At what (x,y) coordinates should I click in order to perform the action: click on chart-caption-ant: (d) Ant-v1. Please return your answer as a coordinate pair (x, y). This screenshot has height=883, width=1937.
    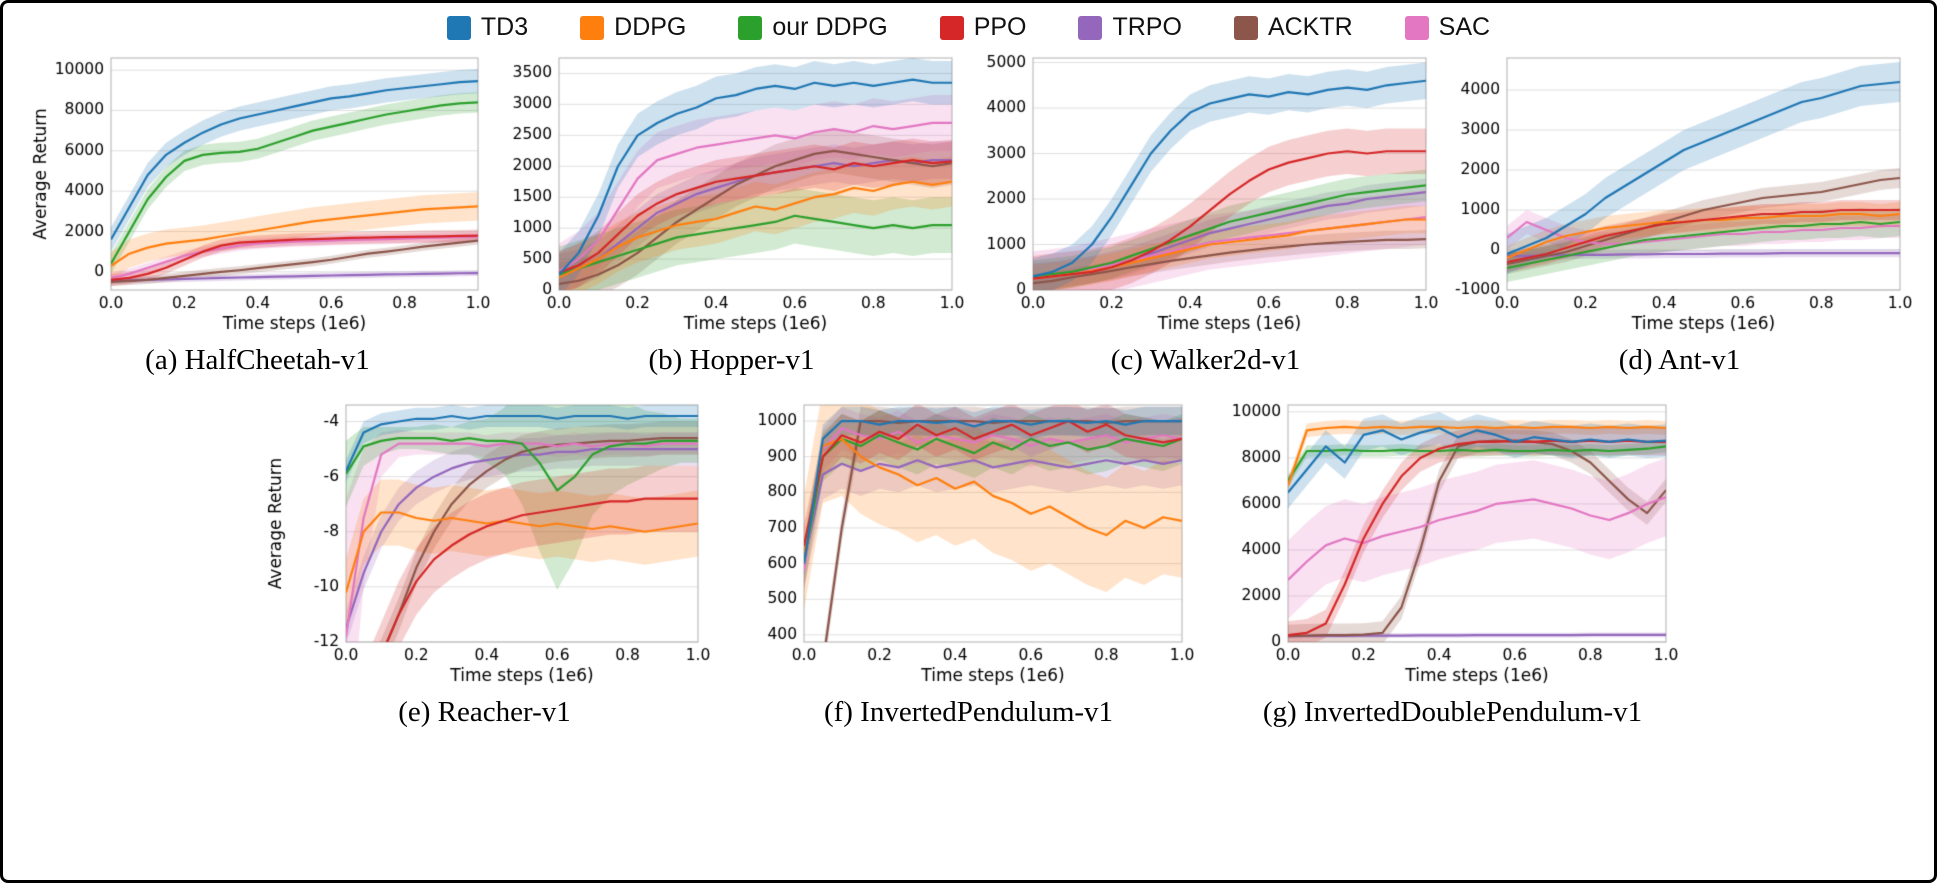
    Looking at the image, I should click on (1679, 360).